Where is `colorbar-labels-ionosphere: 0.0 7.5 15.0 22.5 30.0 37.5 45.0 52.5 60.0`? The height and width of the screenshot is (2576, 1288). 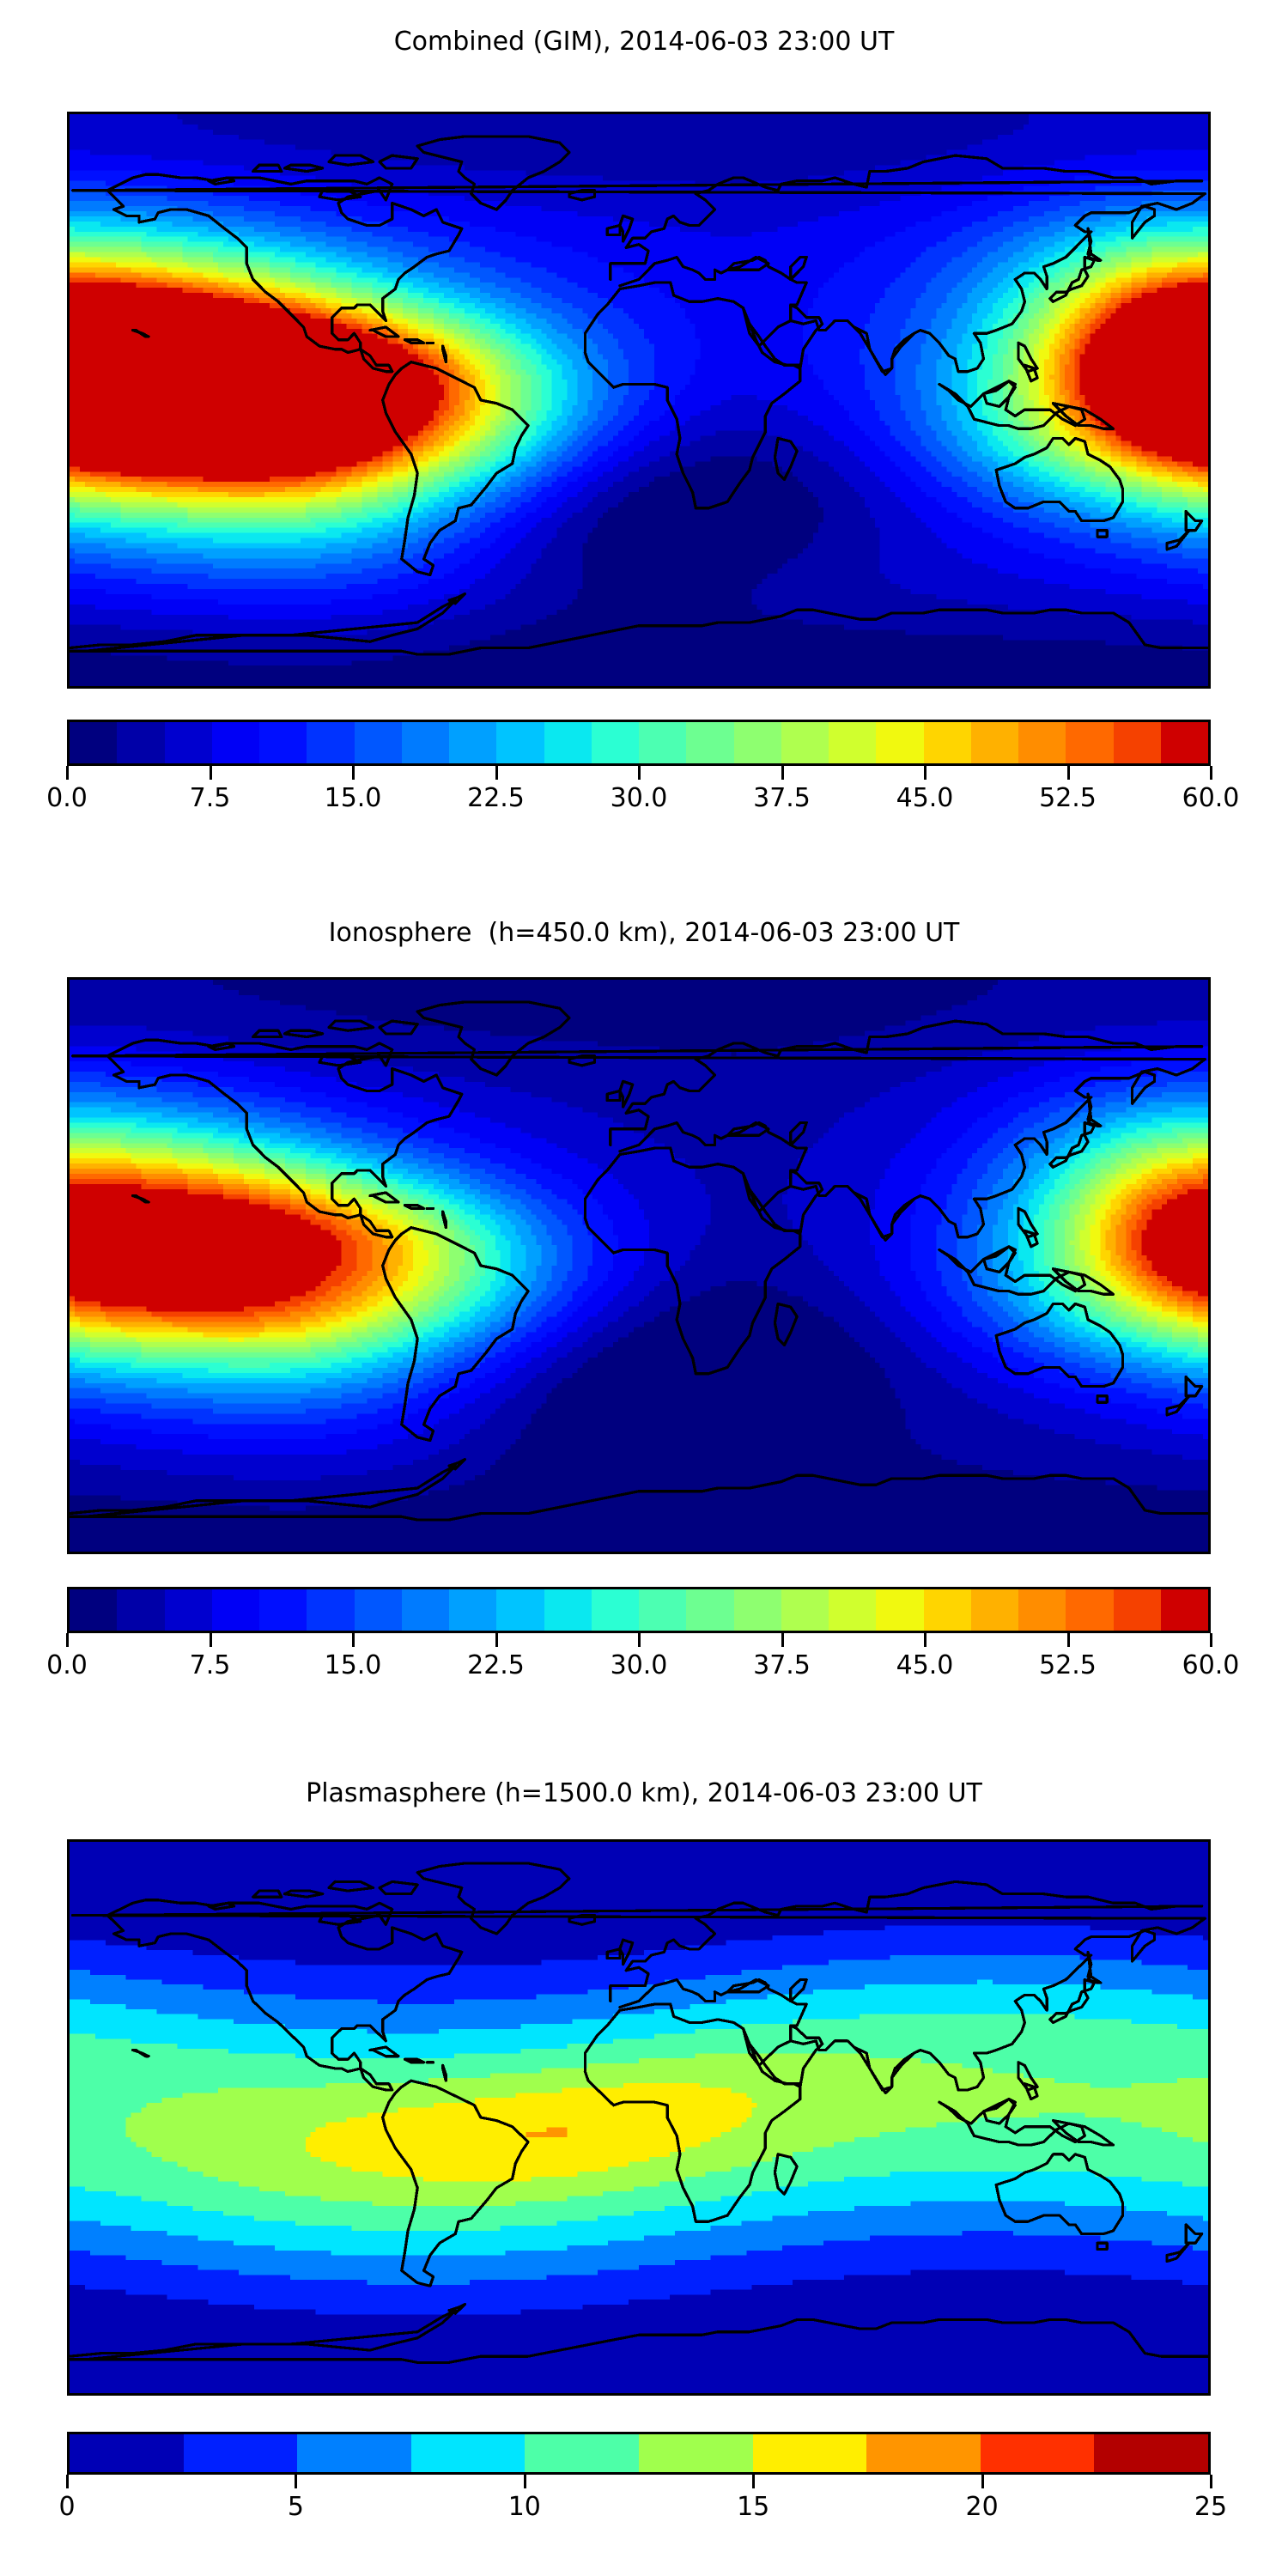 colorbar-labels-ionosphere: 0.0 7.5 15.0 22.5 30.0 37.5 45.0 52.5 60.0 is located at coordinates (644, 1667).